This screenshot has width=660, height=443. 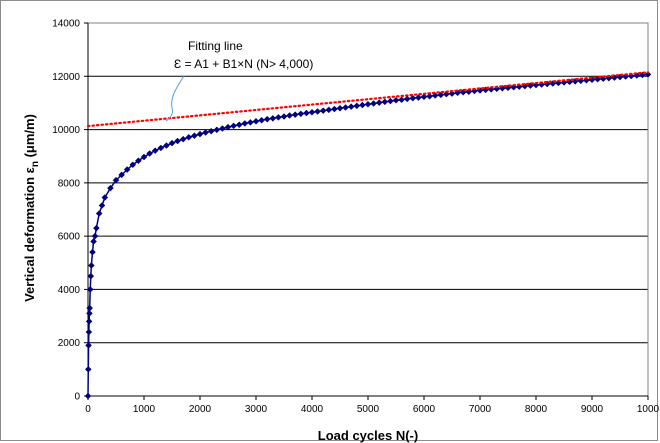 I want to click on x-tick-label: 1000, so click(x=648, y=409).